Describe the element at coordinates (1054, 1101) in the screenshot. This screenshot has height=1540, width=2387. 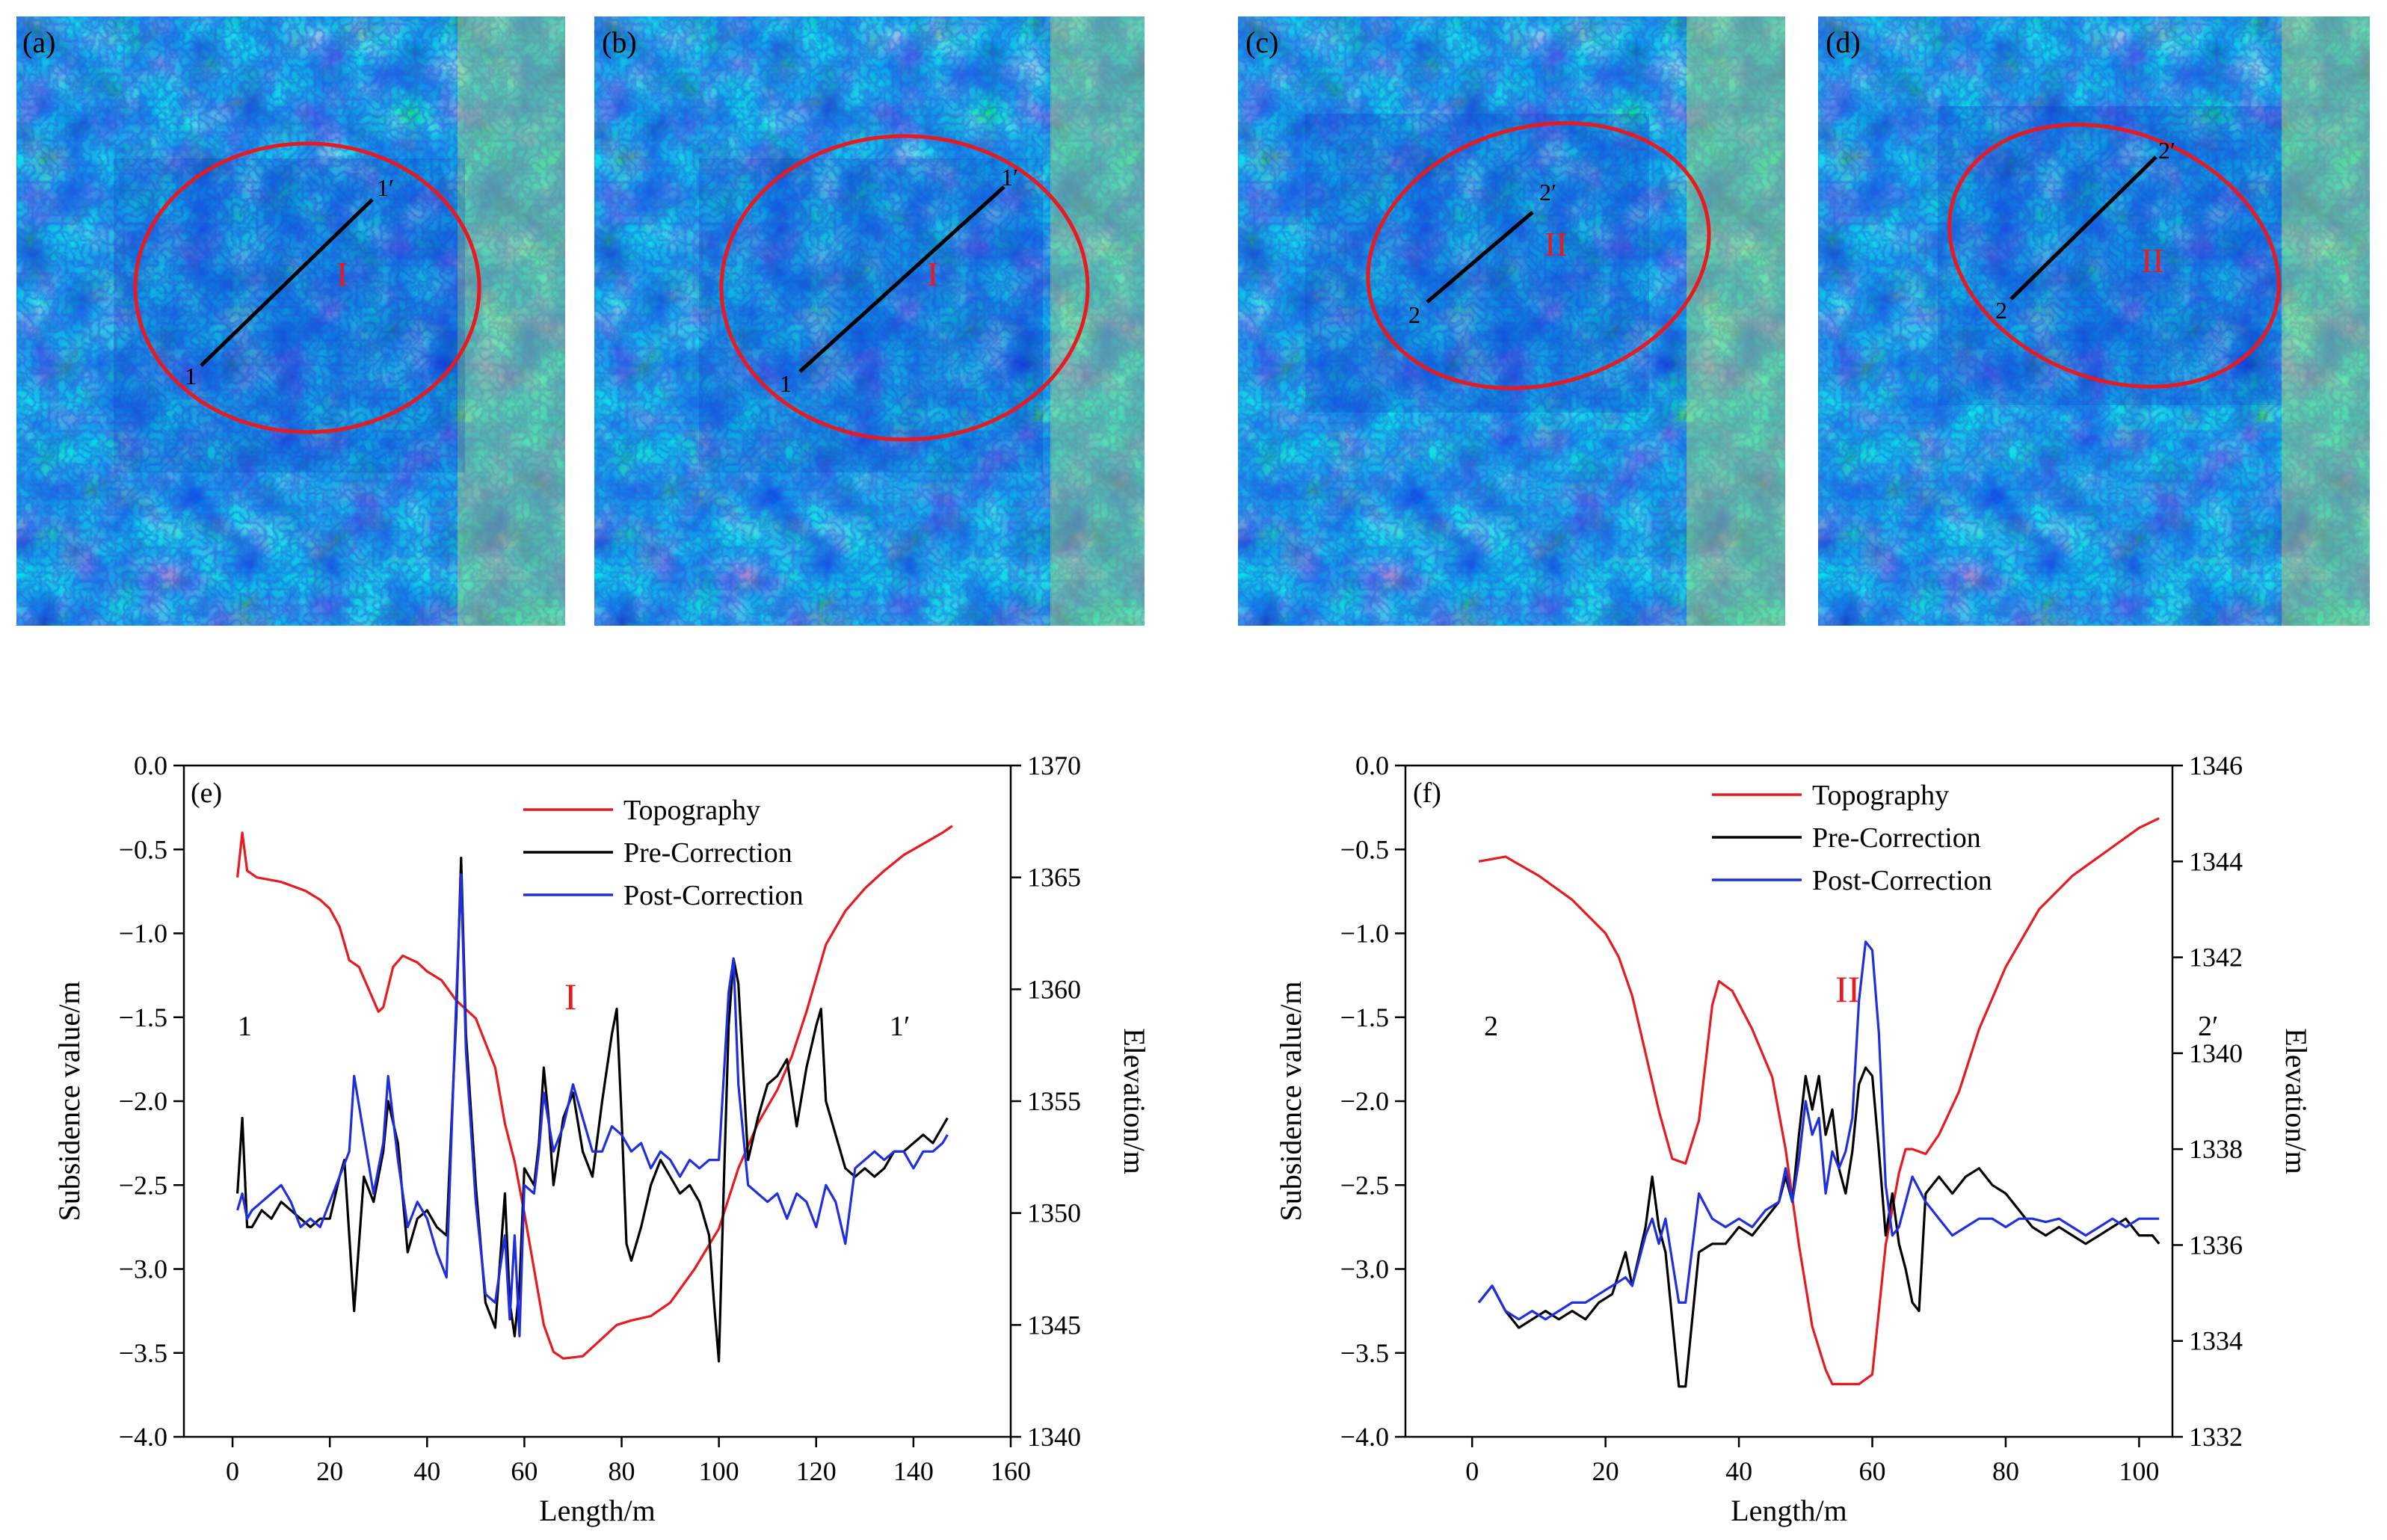
I see `y2-tick-label: 1355` at that location.